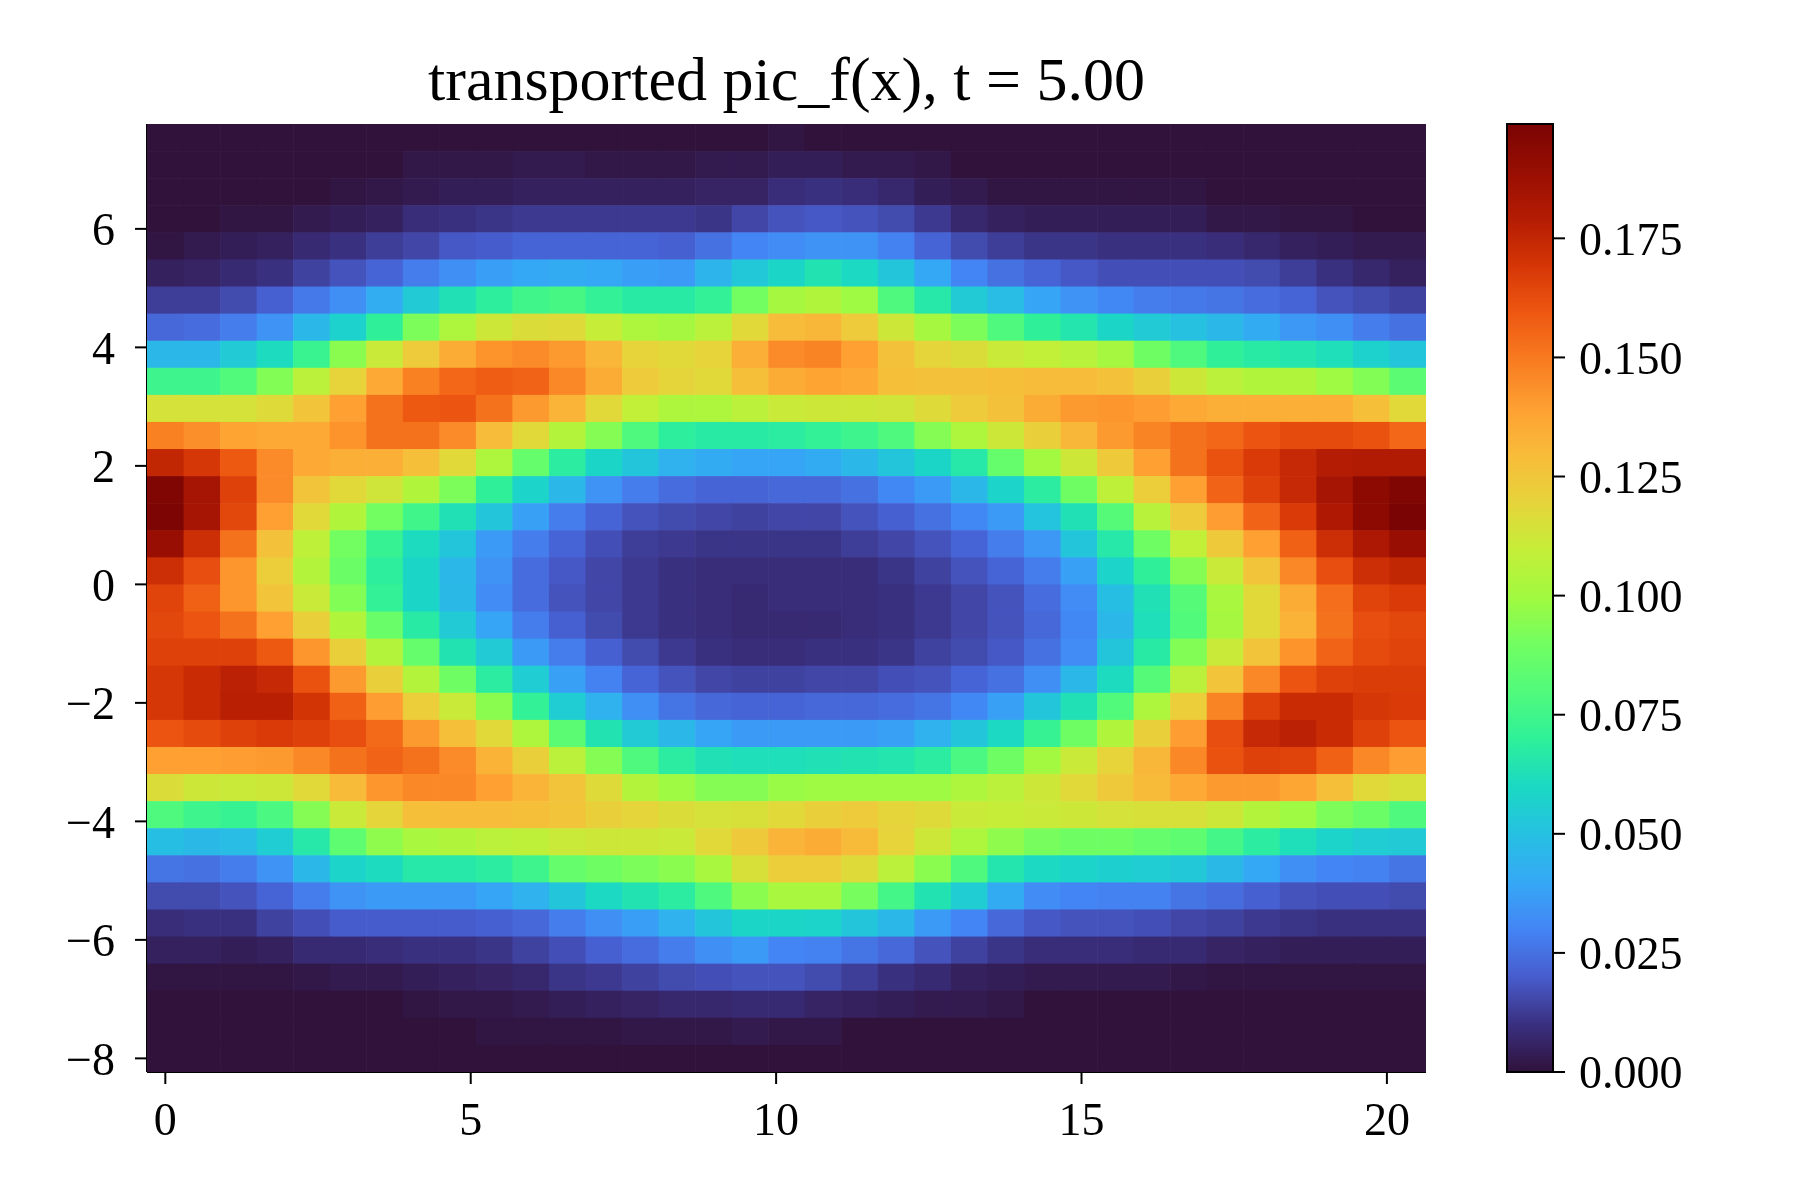 This screenshot has height=1200, width=1800. I want to click on x-tick-label: 0, so click(165, 1119).